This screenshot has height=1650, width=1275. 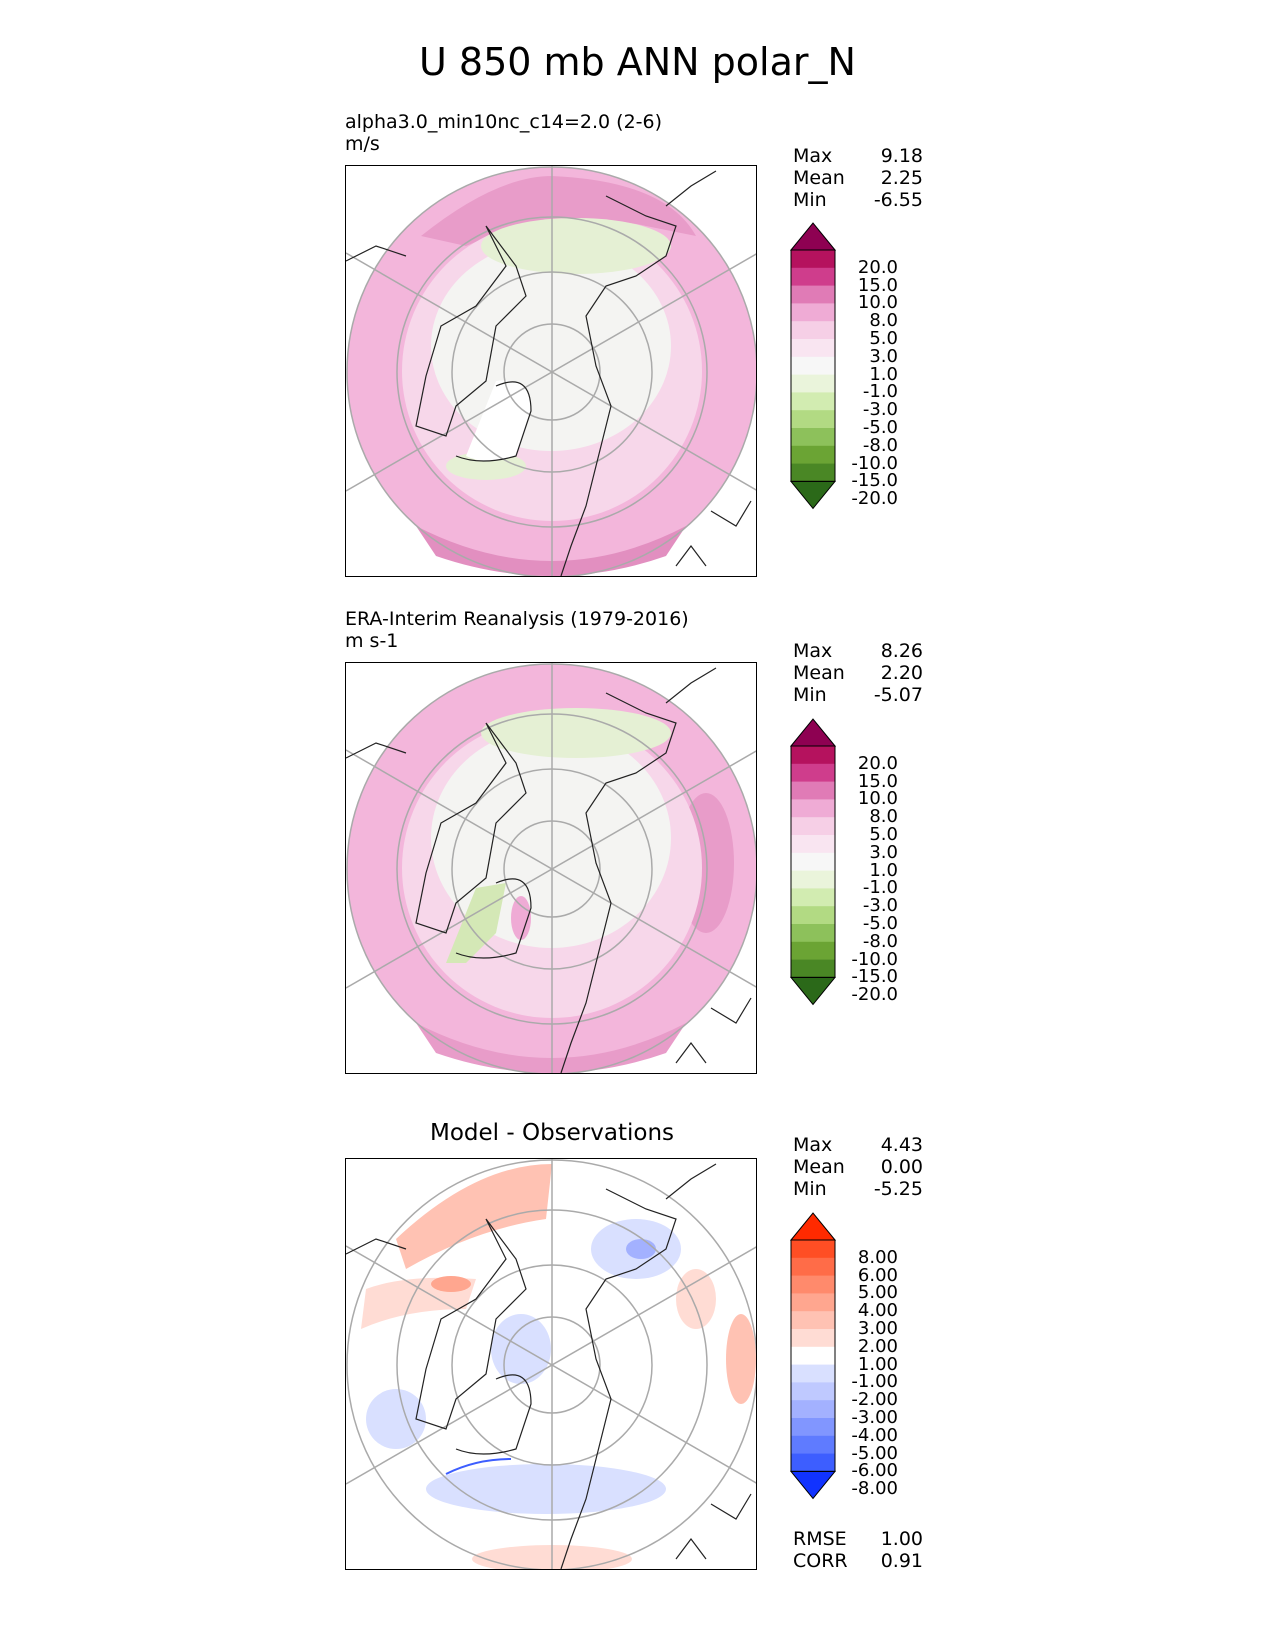 I want to click on panel-2-mean-label: Mean, so click(x=819, y=673).